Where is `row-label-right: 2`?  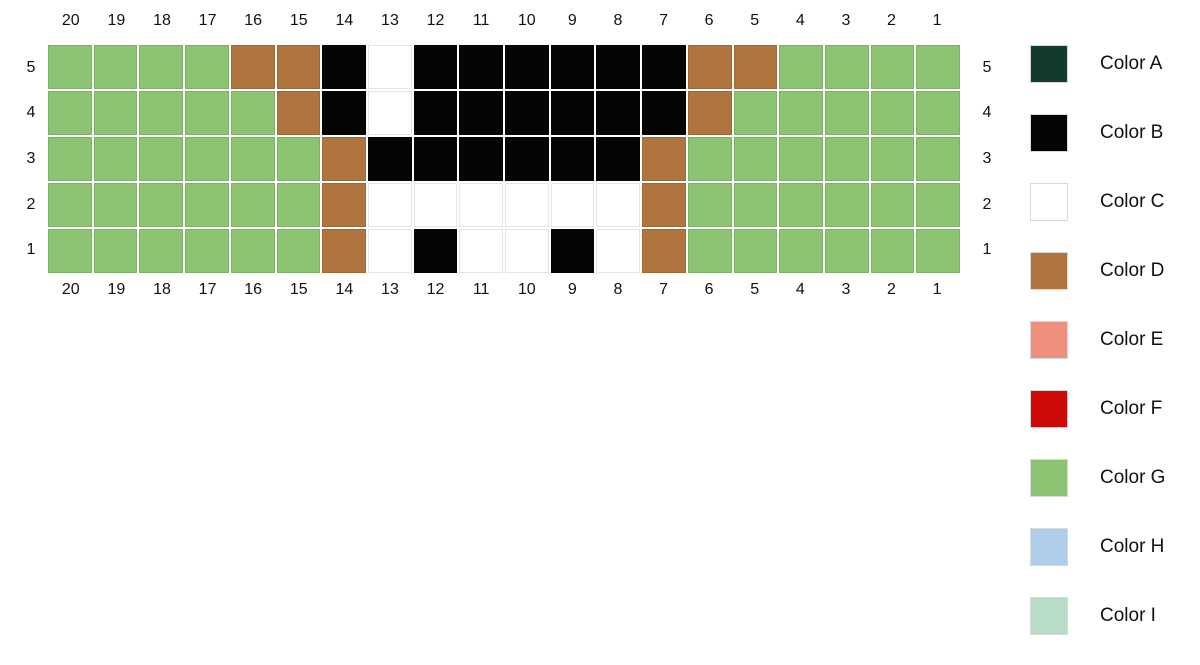 row-label-right: 2 is located at coordinates (987, 204).